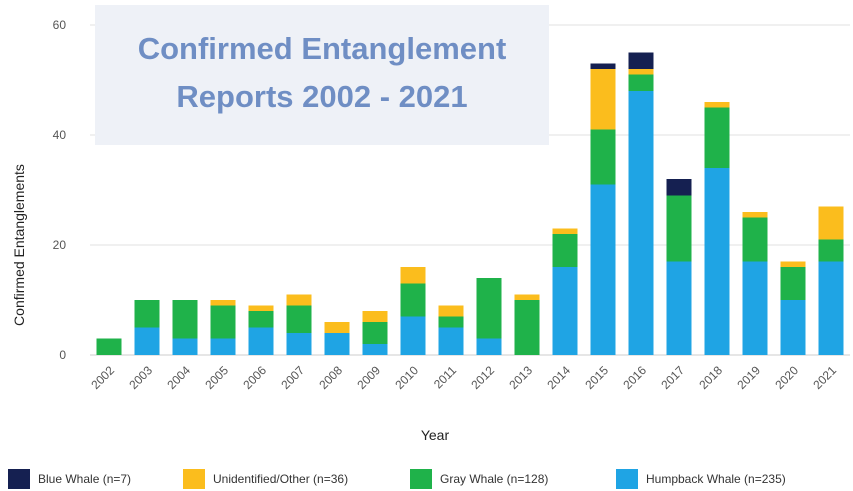  I want to click on legend-item-humpback-whale: Humpback Whale (n=235), so click(701, 479).